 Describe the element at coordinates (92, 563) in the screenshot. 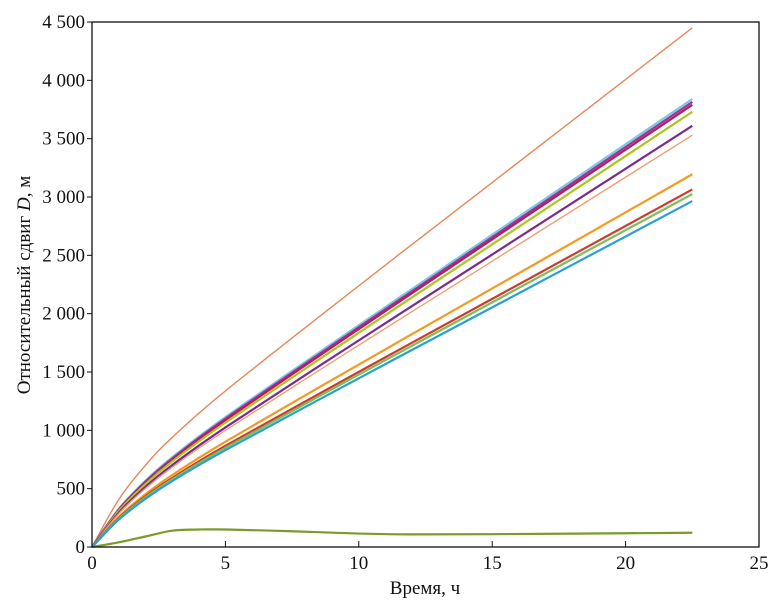

I see `x-tick-label: 0` at that location.